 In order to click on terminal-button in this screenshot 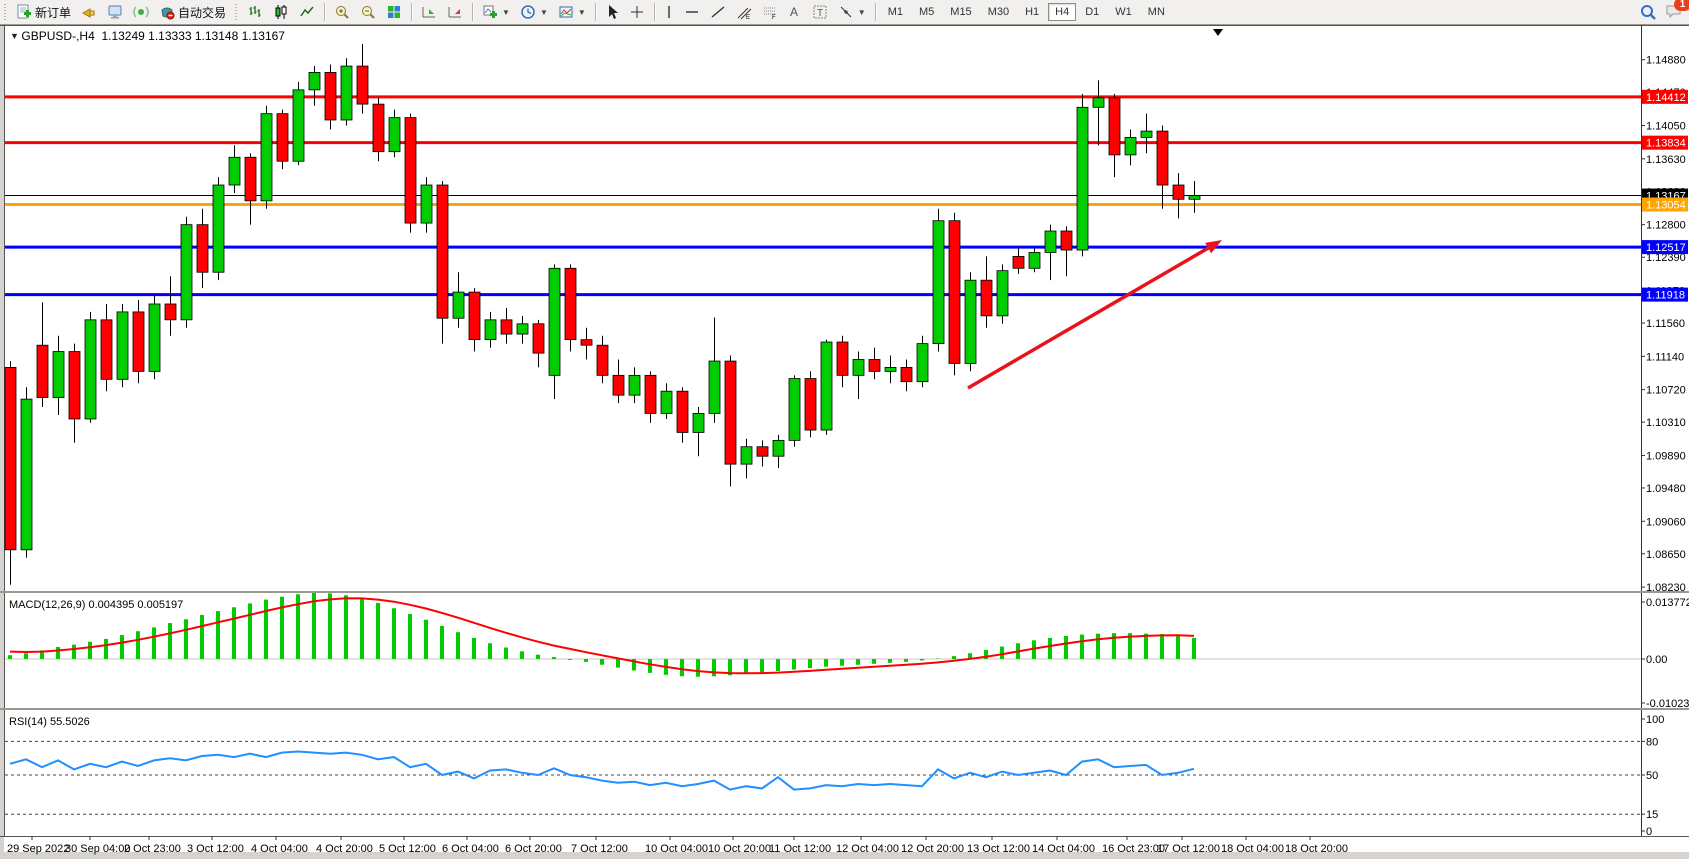, I will do `click(115, 12)`.